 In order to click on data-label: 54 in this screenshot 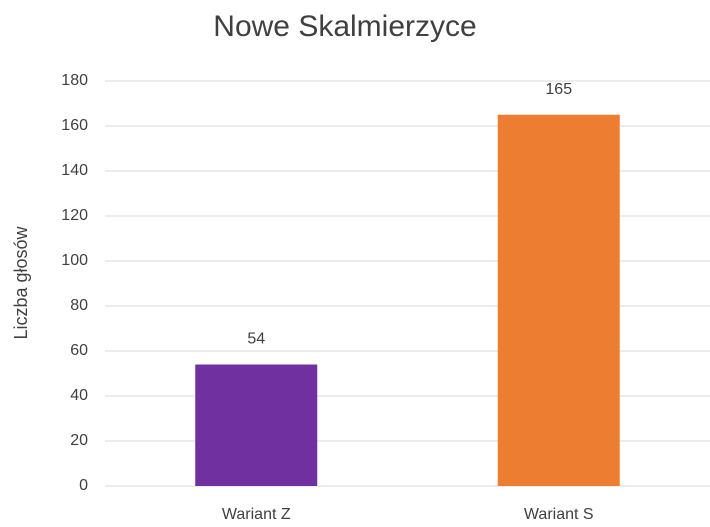, I will do `click(256, 339)`.